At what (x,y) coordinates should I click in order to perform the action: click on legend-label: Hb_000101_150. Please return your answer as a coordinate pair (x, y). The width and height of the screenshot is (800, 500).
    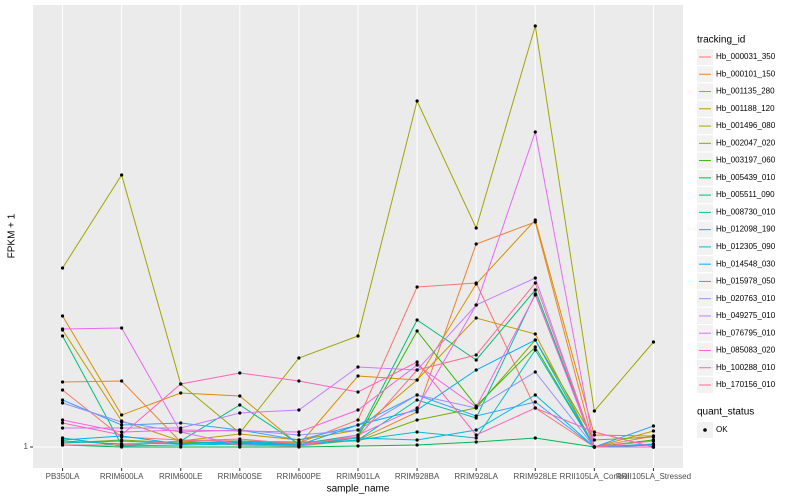
    Looking at the image, I should click on (746, 73).